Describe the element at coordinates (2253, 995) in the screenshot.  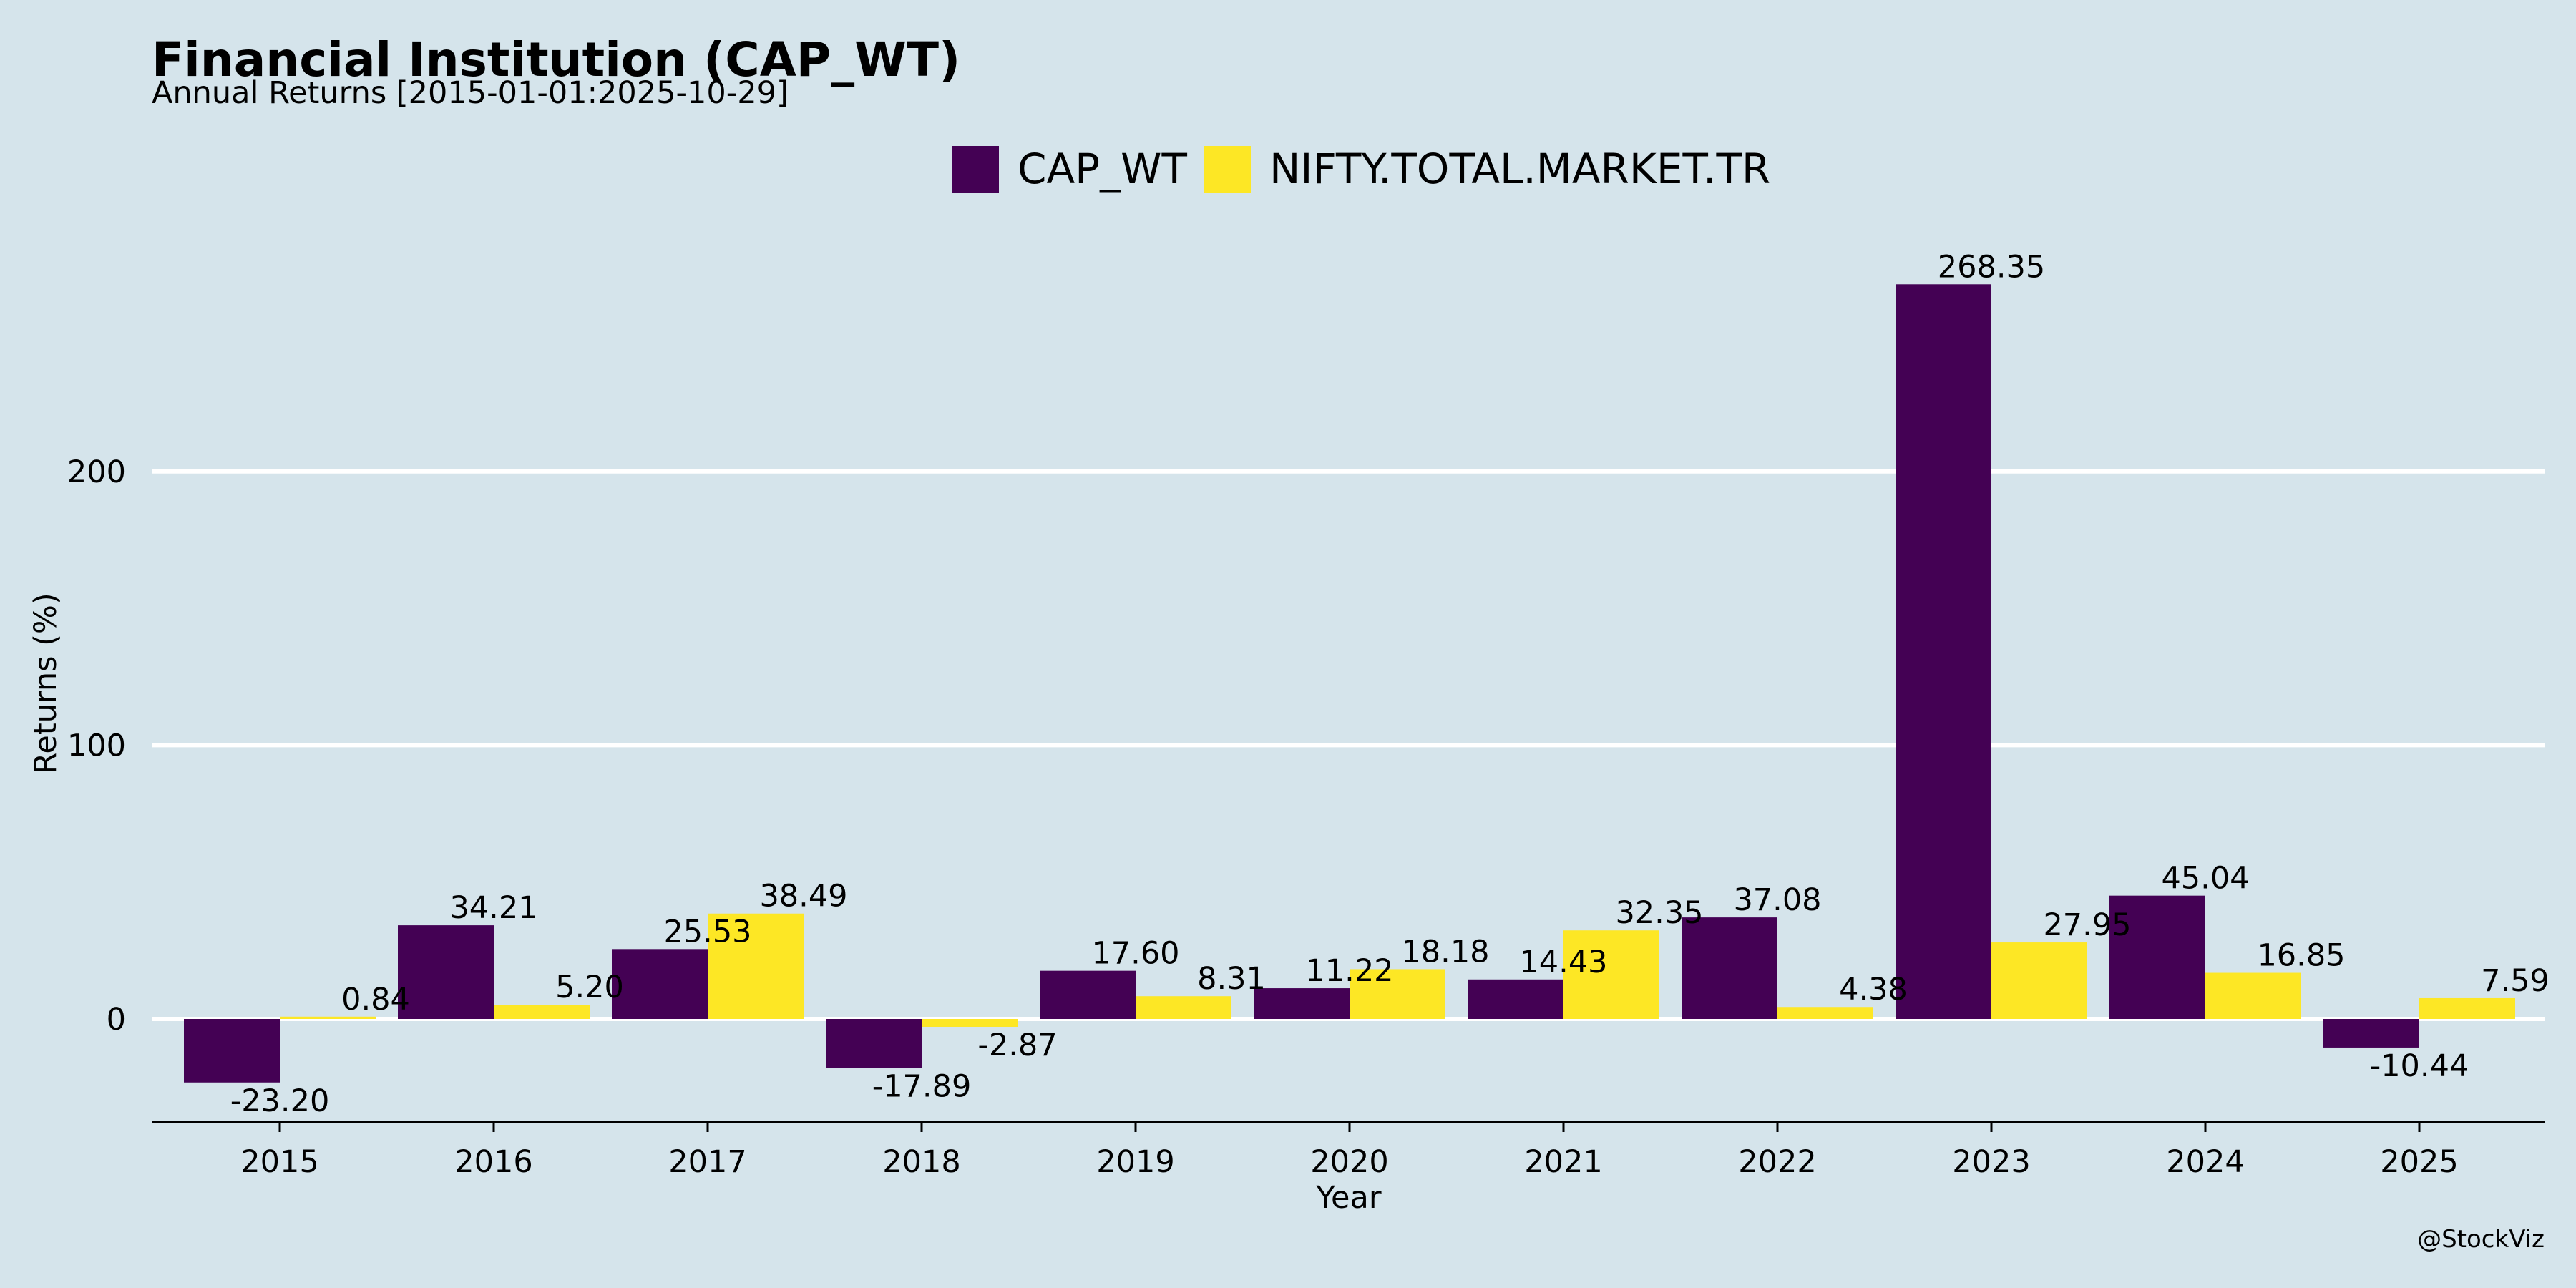
I see `bar-nifty-2024` at that location.